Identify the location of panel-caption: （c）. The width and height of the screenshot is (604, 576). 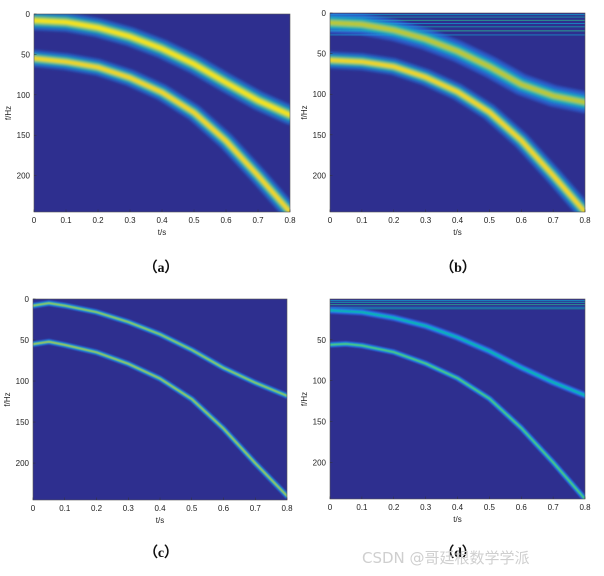
(161, 553).